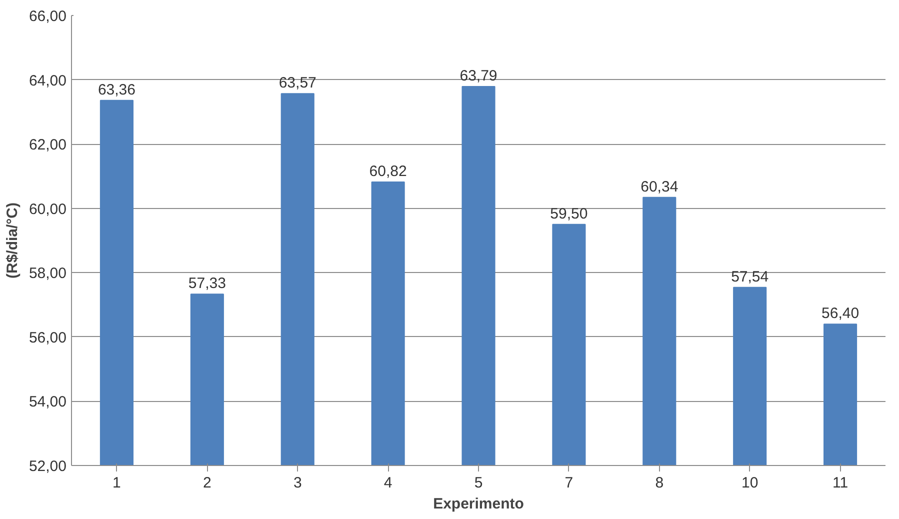 The image size is (899, 519). I want to click on y-tick-label: 58,00, so click(47, 273).